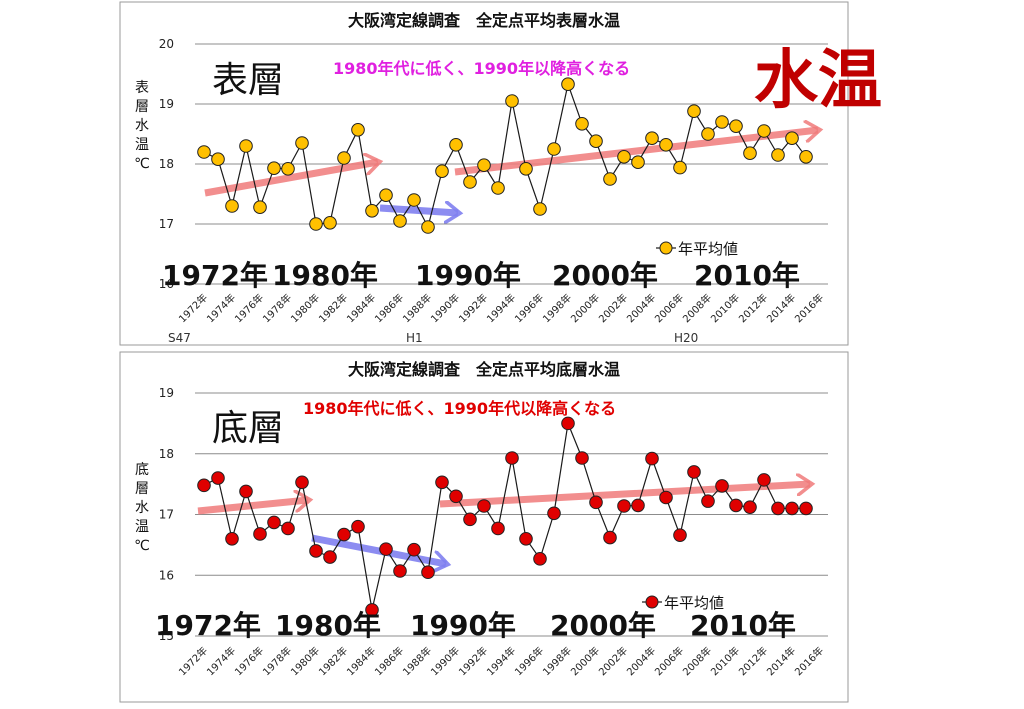 The height and width of the screenshot is (709, 1024). What do you see at coordinates (166, 104) in the screenshot?
I see `y-tick-label: 19` at bounding box center [166, 104].